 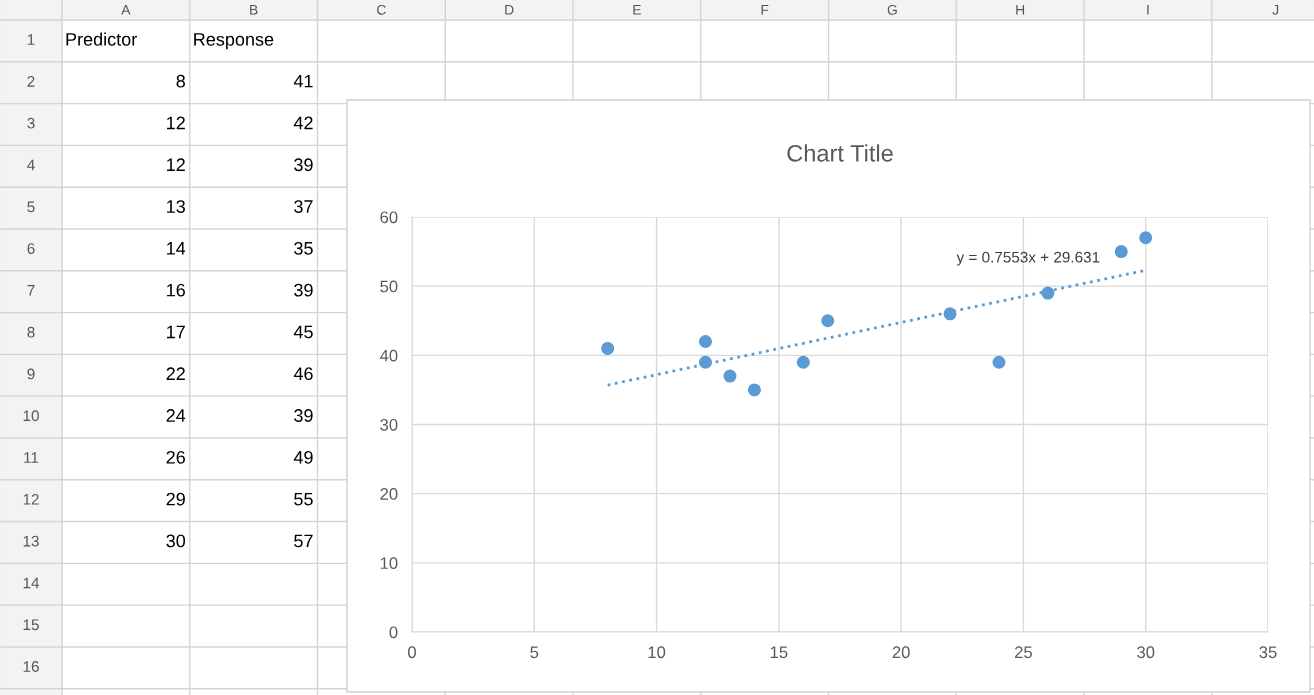 I want to click on text: 17, so click(x=176, y=332).